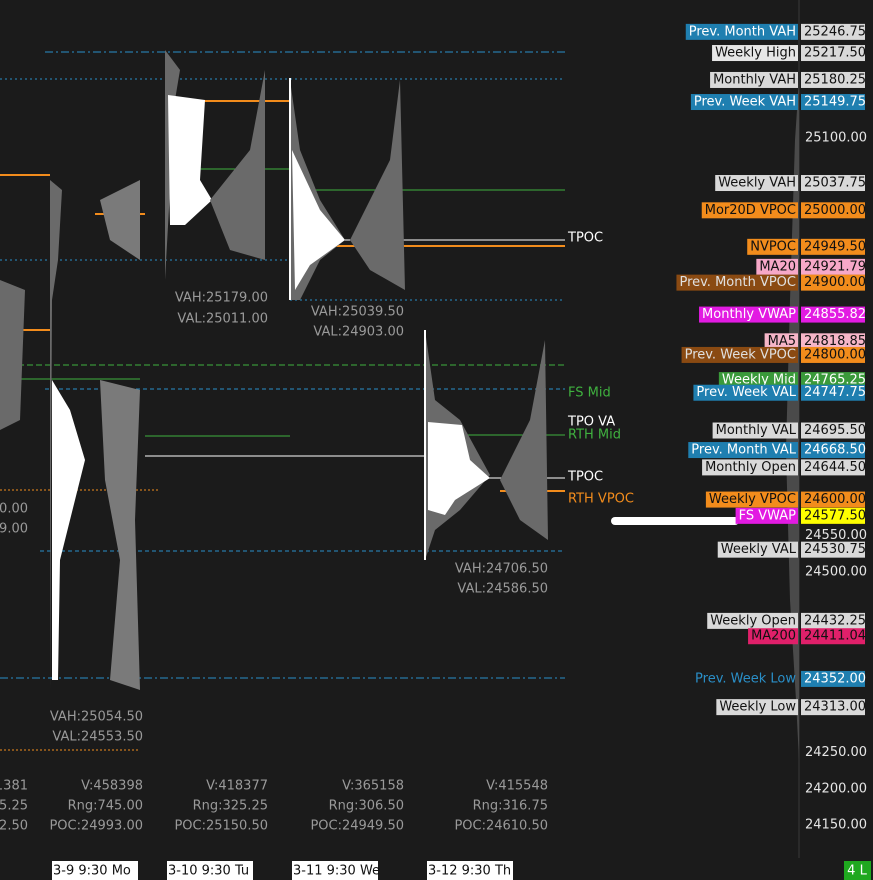  What do you see at coordinates (357, 312) in the screenshot?
I see `value-area-high: VAH:25039.50` at bounding box center [357, 312].